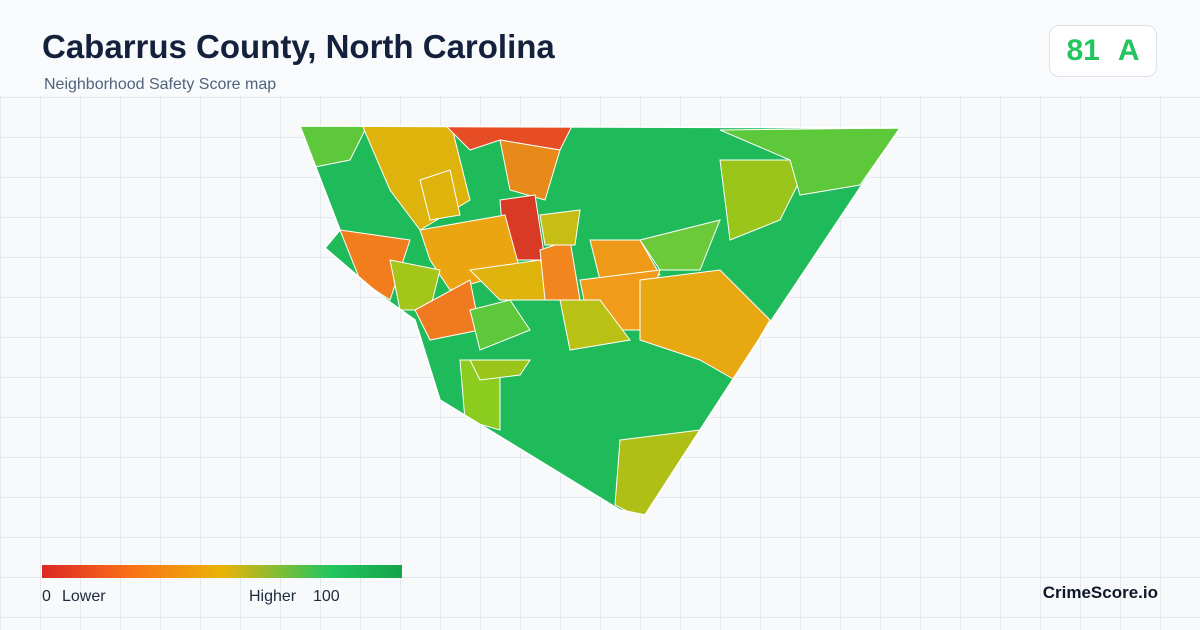 Image resolution: width=1200 pixels, height=630 pixels. Describe the element at coordinates (1083, 50) in the screenshot. I see `score: 81` at that location.